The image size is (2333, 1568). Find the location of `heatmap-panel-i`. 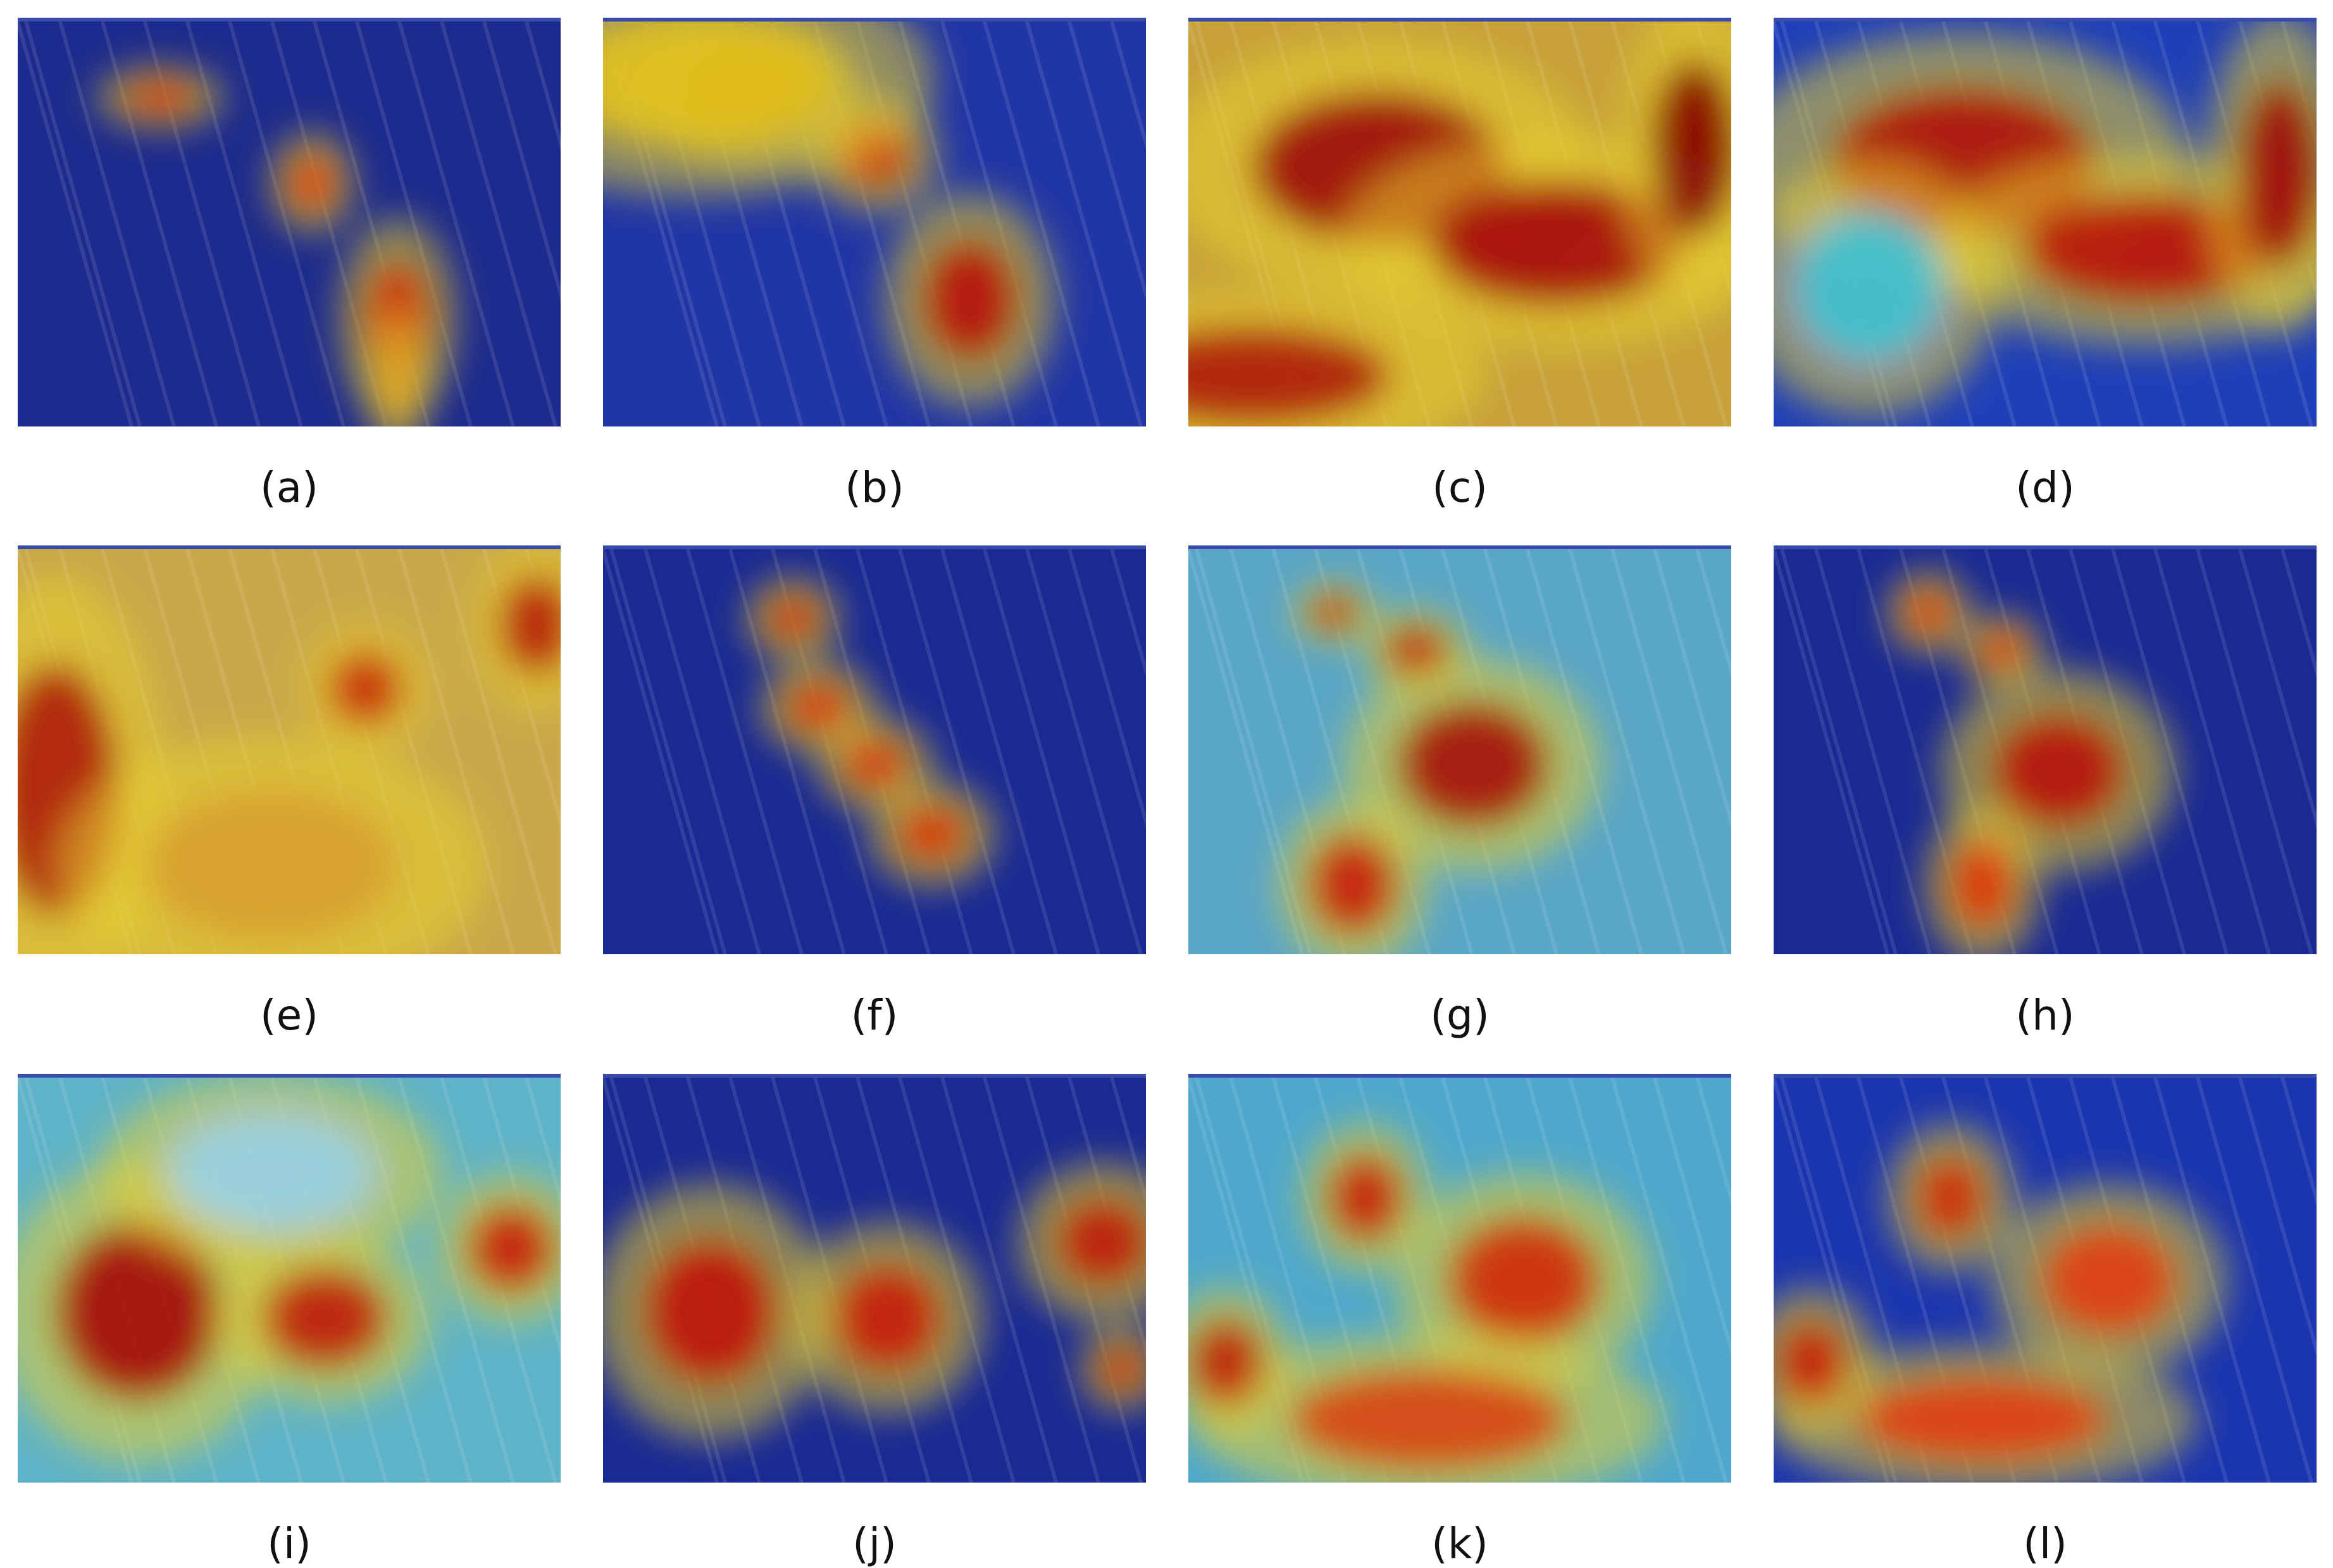

heatmap-panel-i is located at coordinates (289, 1278).